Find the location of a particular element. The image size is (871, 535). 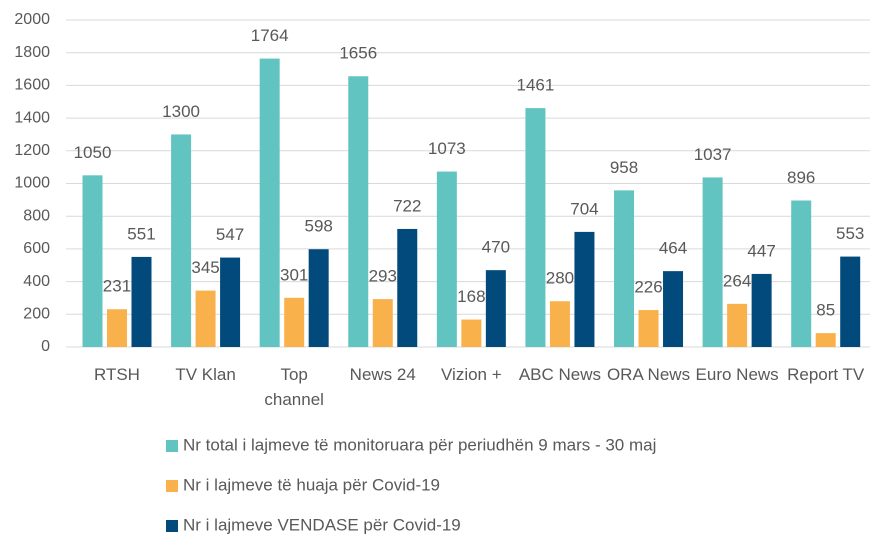

data-label: 1300 is located at coordinates (181, 111).